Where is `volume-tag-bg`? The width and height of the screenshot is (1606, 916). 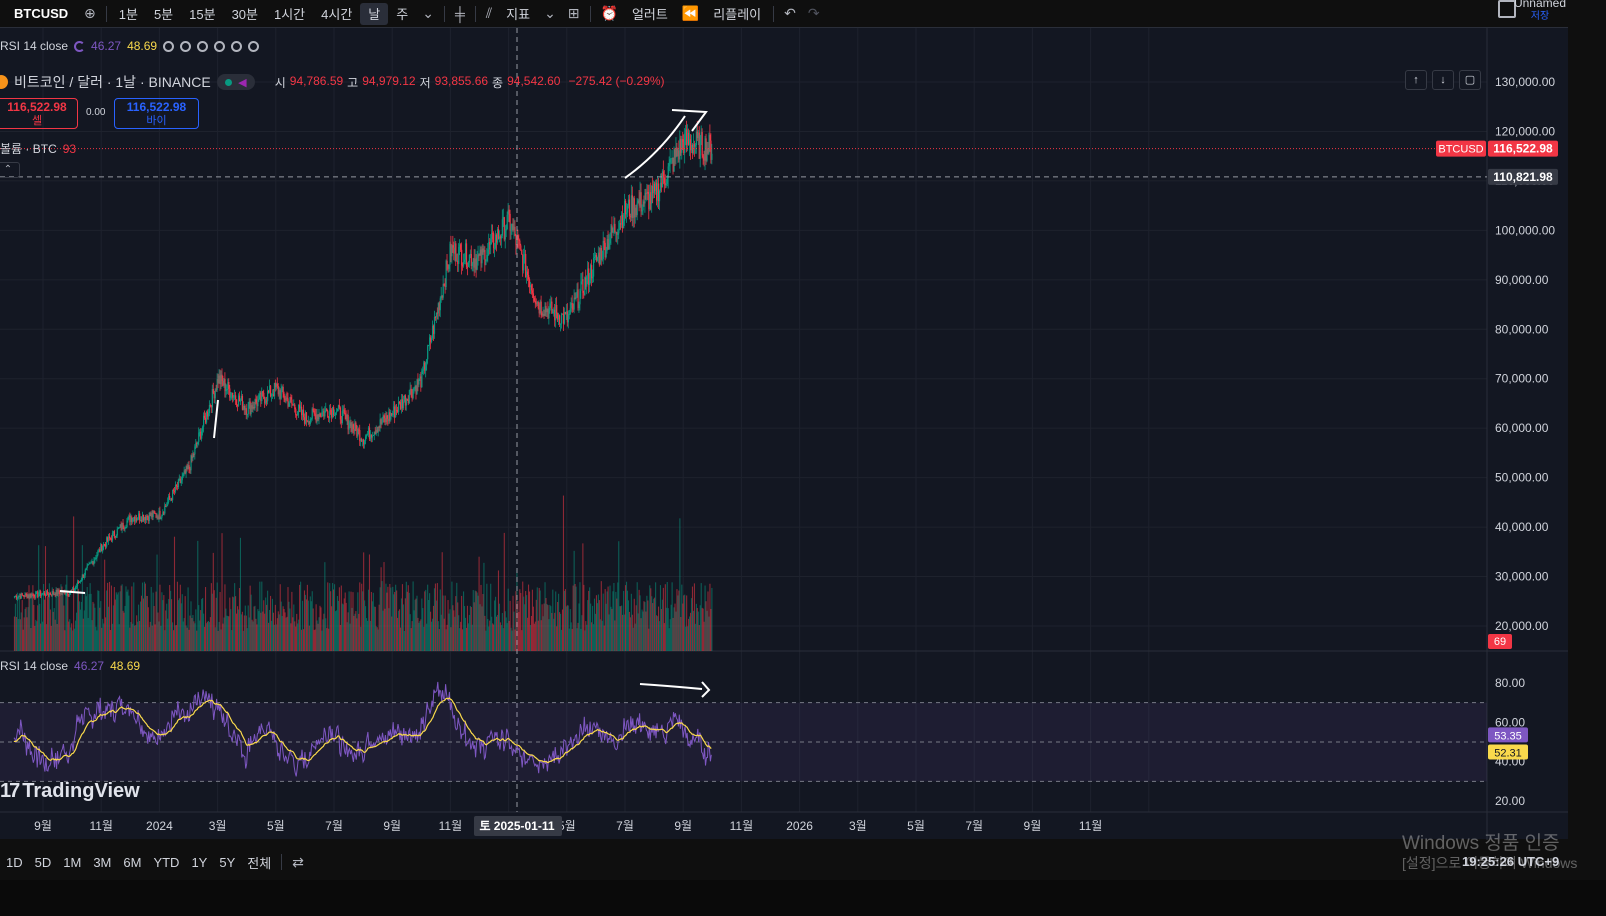 volume-tag-bg is located at coordinates (1500, 641).